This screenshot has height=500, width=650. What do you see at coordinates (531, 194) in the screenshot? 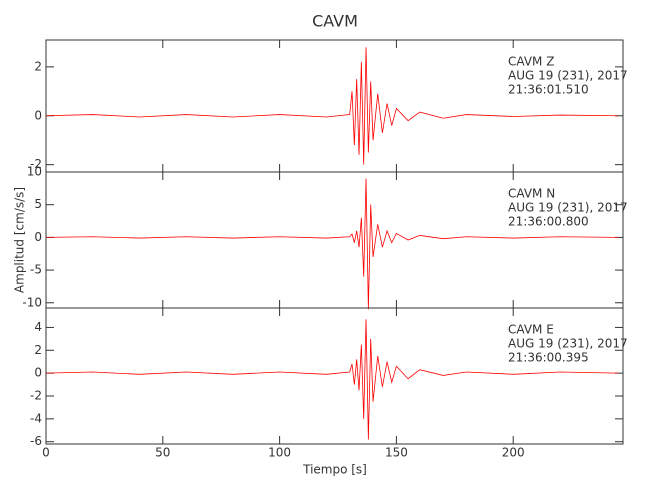
I see `annotation: CAVM N` at bounding box center [531, 194].